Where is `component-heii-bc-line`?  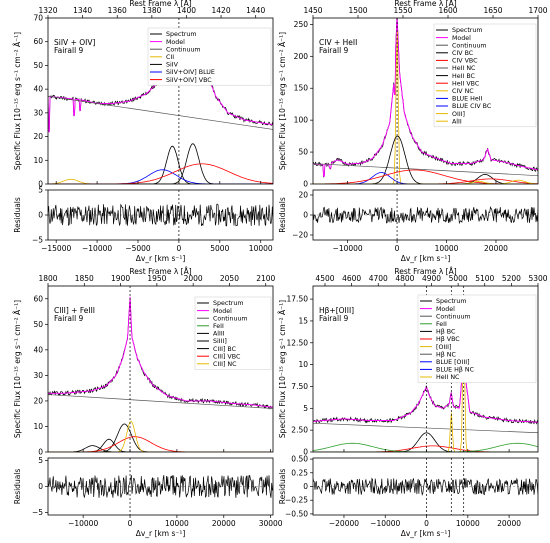 component-heii-bc-line is located at coordinates (425, 178).